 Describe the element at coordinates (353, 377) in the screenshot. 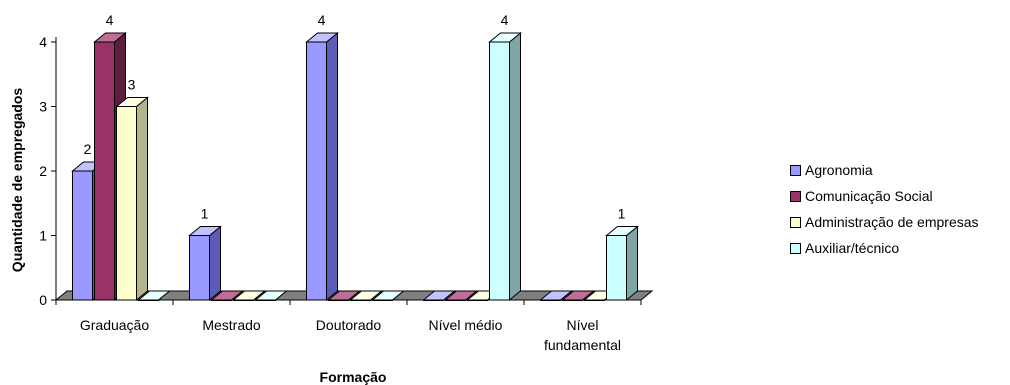

I see `x-axis-title: Formação` at that location.